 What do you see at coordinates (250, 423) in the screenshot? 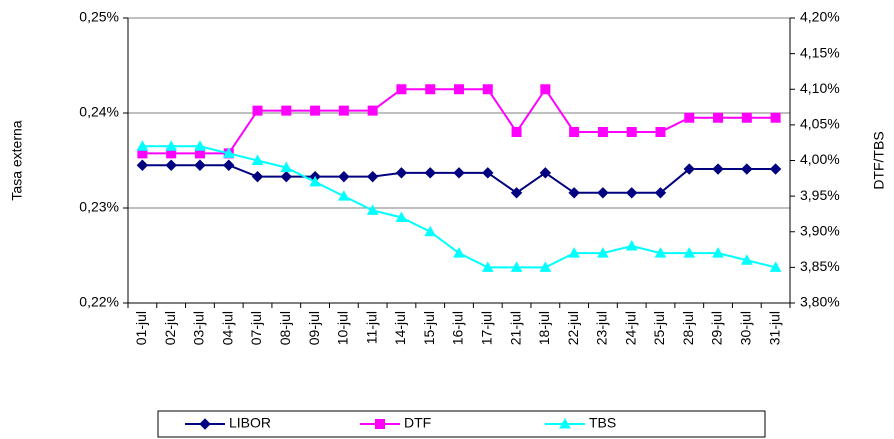
I see `legend-label: LIBOR` at bounding box center [250, 423].